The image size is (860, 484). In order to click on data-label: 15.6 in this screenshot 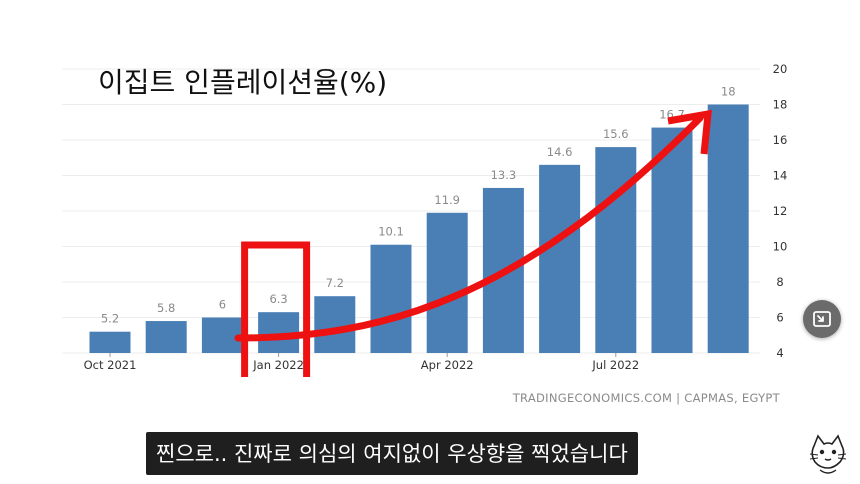, I will do `click(616, 134)`.